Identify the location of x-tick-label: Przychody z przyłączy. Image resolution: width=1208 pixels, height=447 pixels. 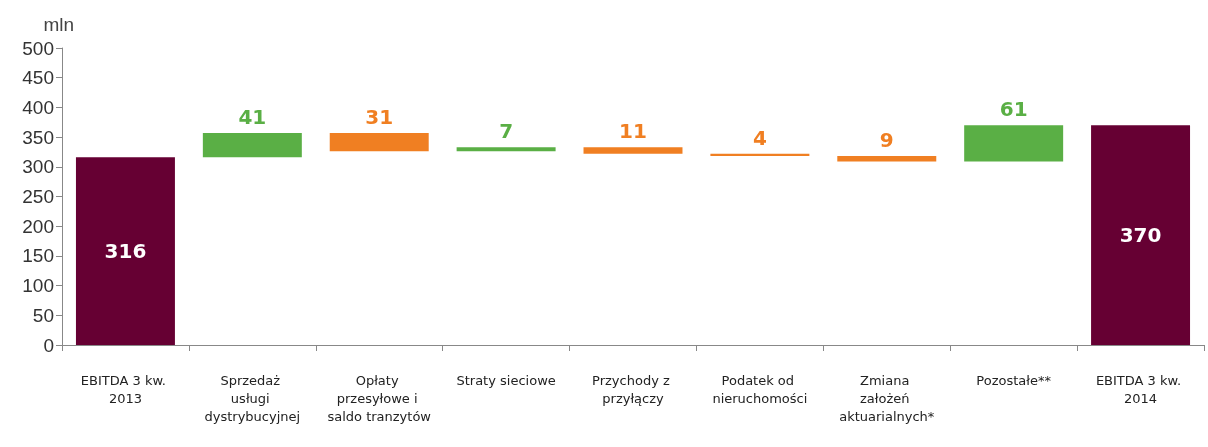
(633, 389).